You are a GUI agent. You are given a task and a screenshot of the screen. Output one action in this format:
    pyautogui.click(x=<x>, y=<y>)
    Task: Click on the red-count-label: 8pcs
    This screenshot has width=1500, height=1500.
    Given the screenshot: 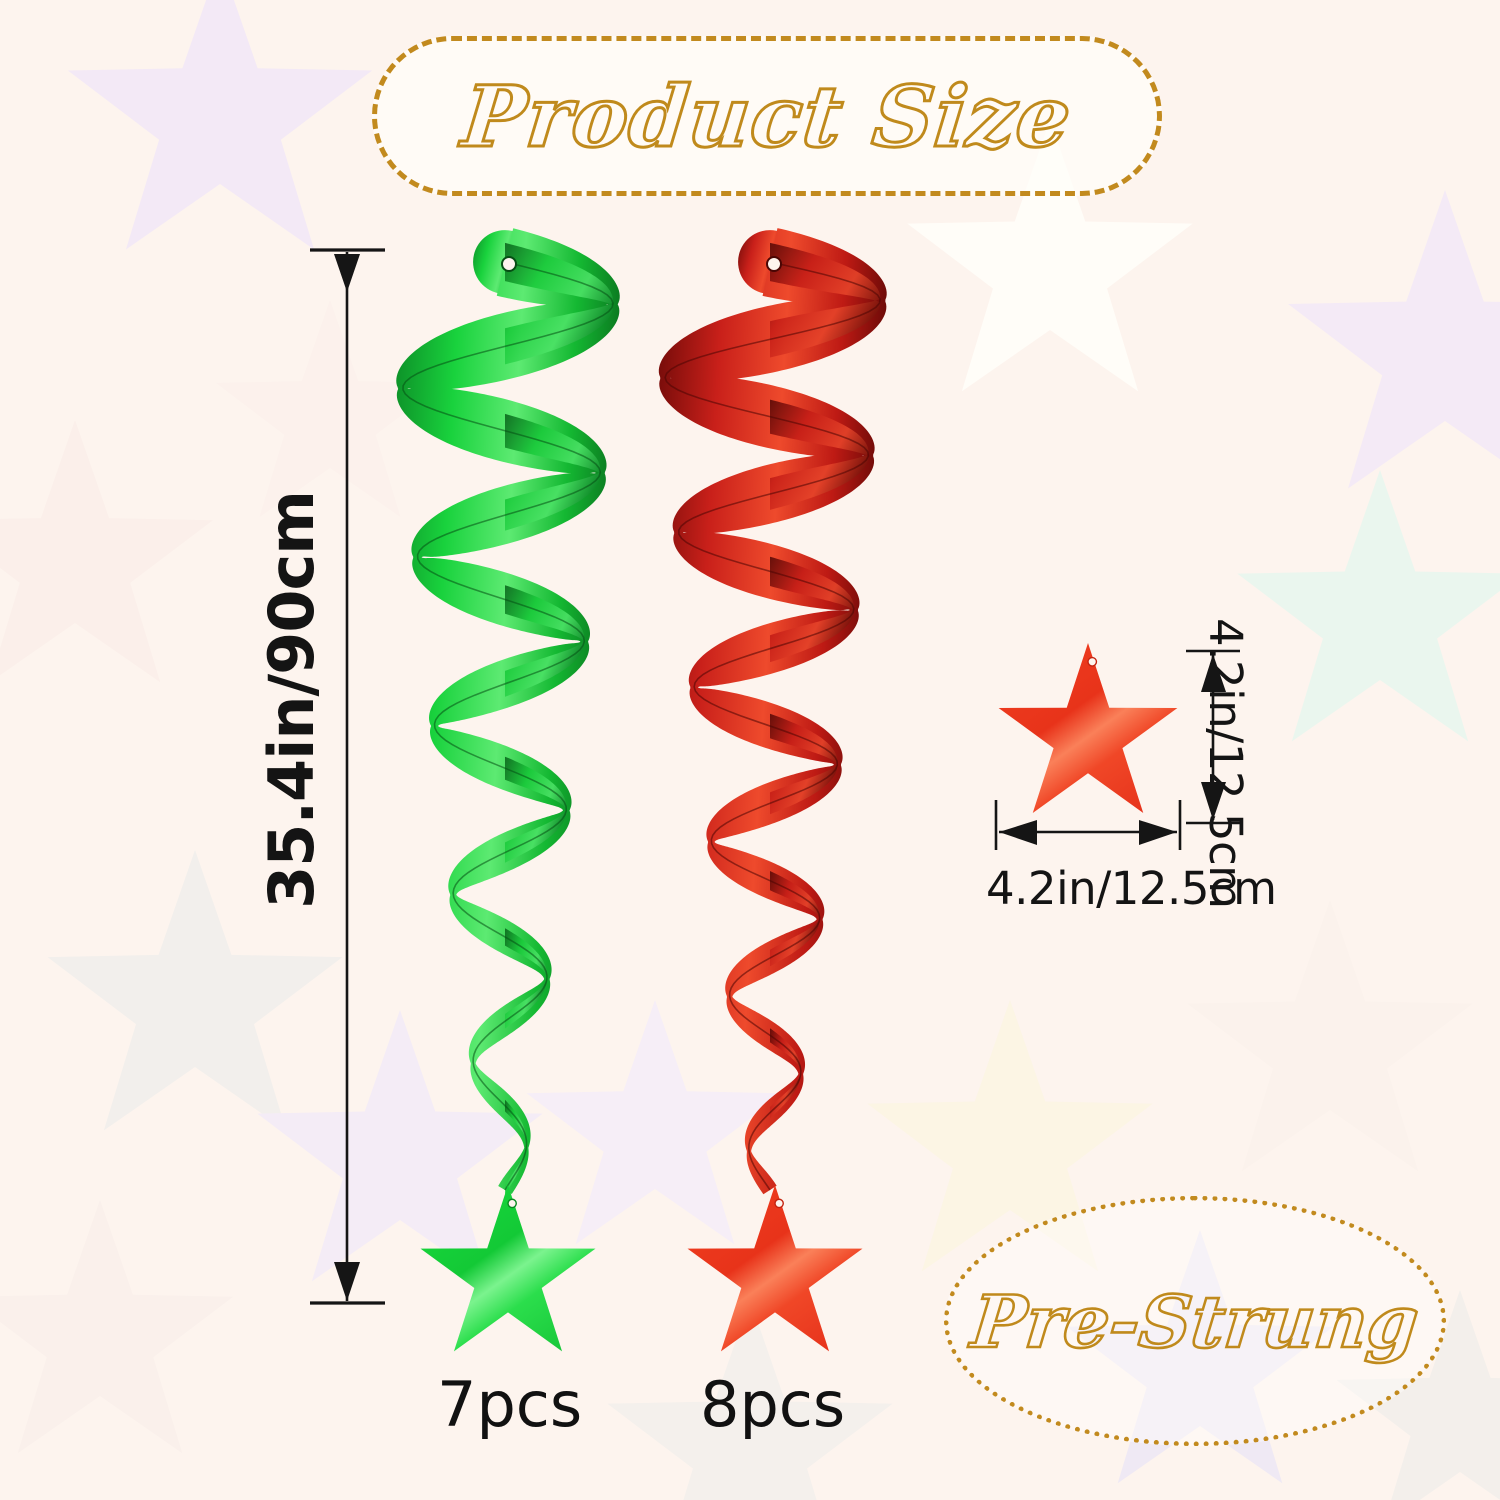 What is the action you would take?
    pyautogui.click(x=773, y=1404)
    